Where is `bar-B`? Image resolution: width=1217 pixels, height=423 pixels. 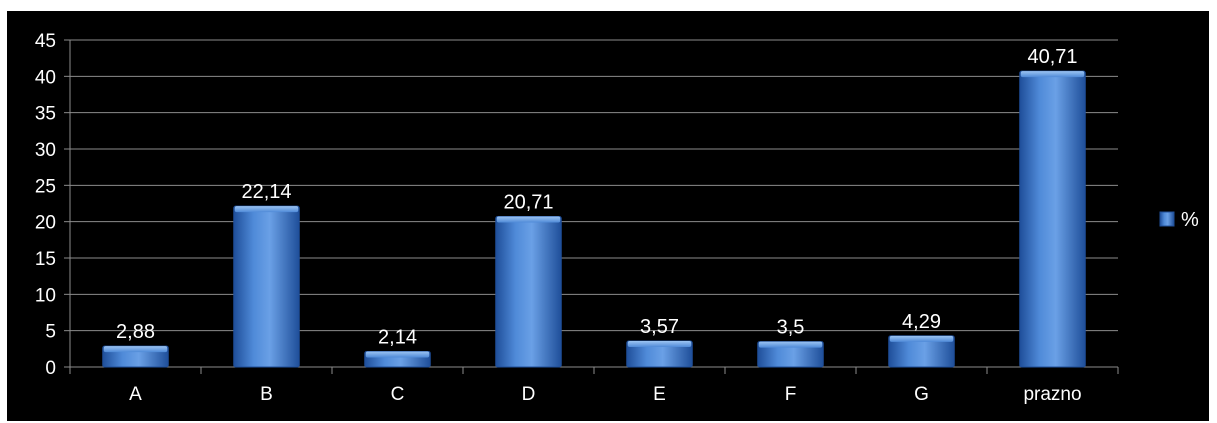 bar-B is located at coordinates (266, 286).